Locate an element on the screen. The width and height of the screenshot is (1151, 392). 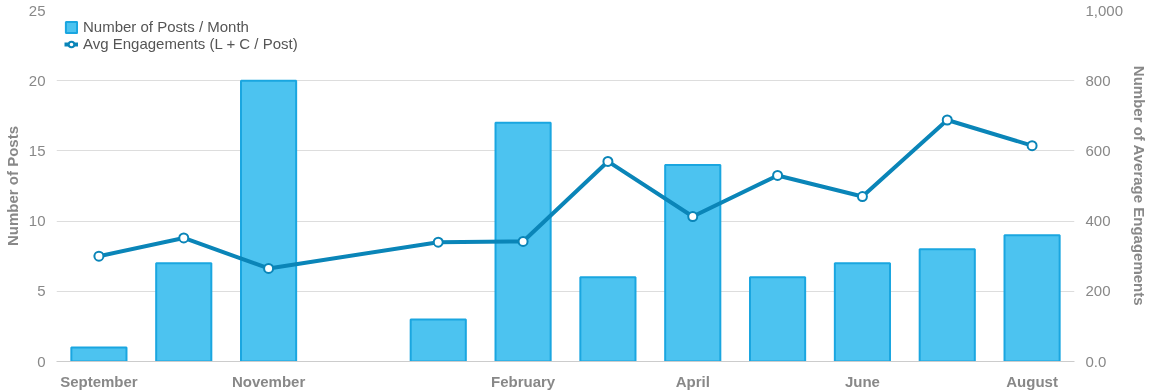
x-tick-label: September is located at coordinates (99, 381).